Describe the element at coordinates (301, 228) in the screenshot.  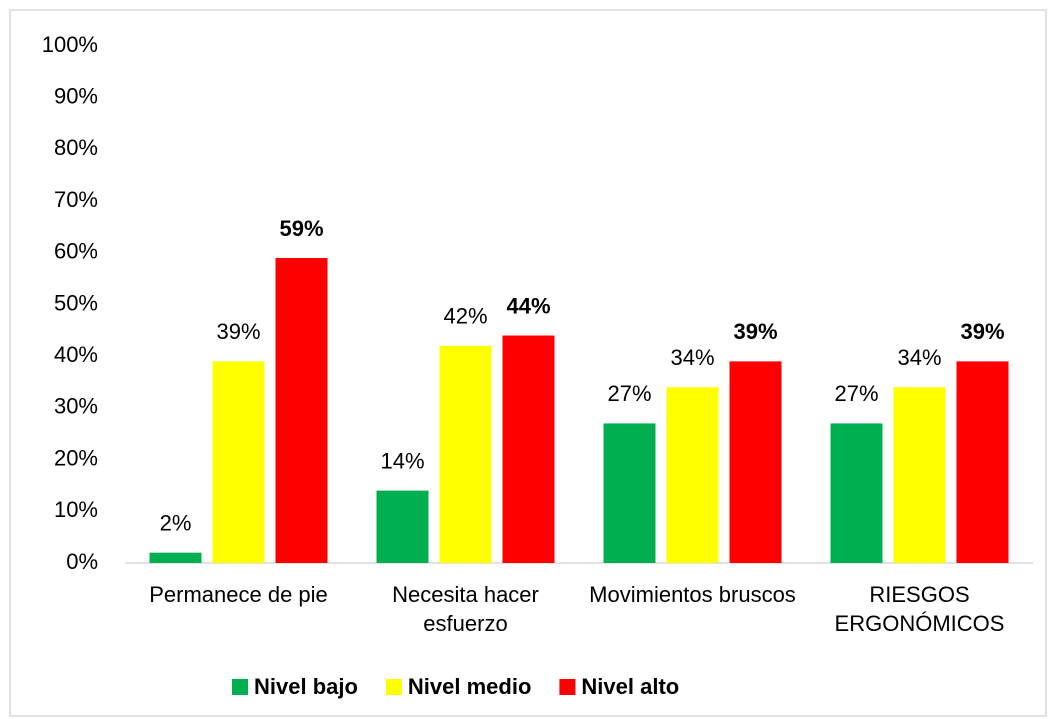
I see `data-label: 59%` at that location.